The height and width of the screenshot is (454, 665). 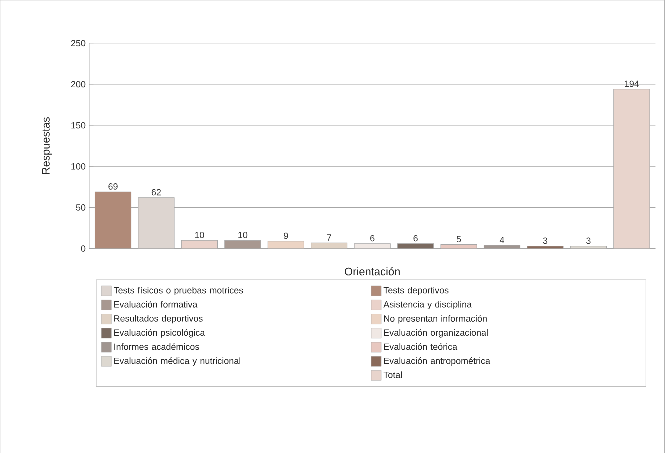 I want to click on data-label: 4, so click(x=502, y=240).